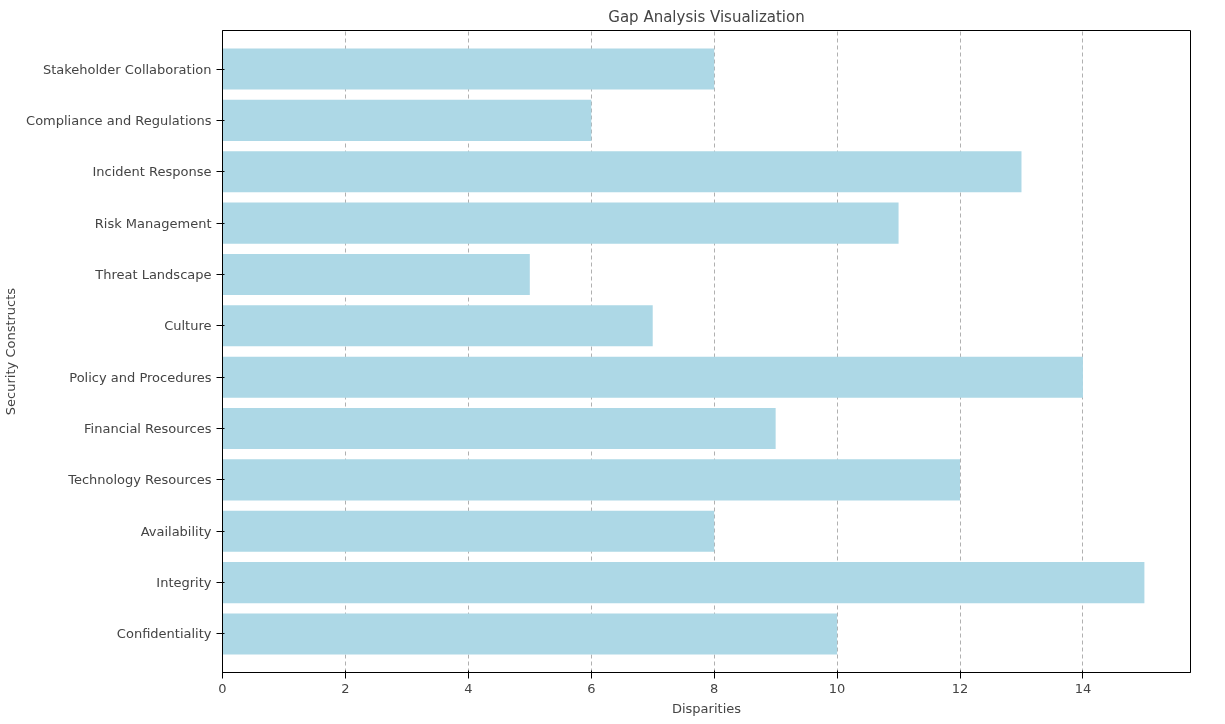 The image size is (1225, 724). Describe the element at coordinates (706, 708) in the screenshot. I see `x-axis-title: Disparities` at that location.